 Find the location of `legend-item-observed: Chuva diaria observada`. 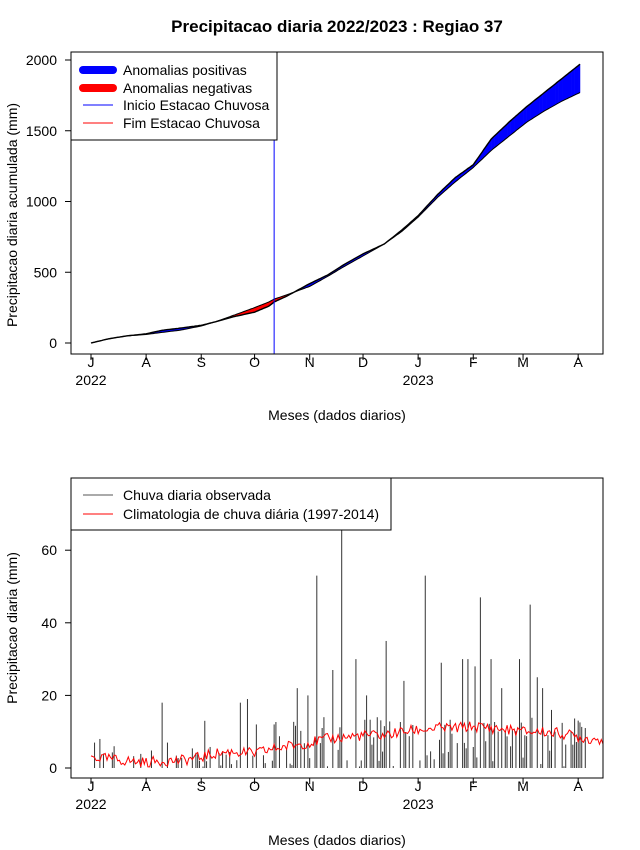

legend-item-observed: Chuva diaria observada is located at coordinates (177, 495).